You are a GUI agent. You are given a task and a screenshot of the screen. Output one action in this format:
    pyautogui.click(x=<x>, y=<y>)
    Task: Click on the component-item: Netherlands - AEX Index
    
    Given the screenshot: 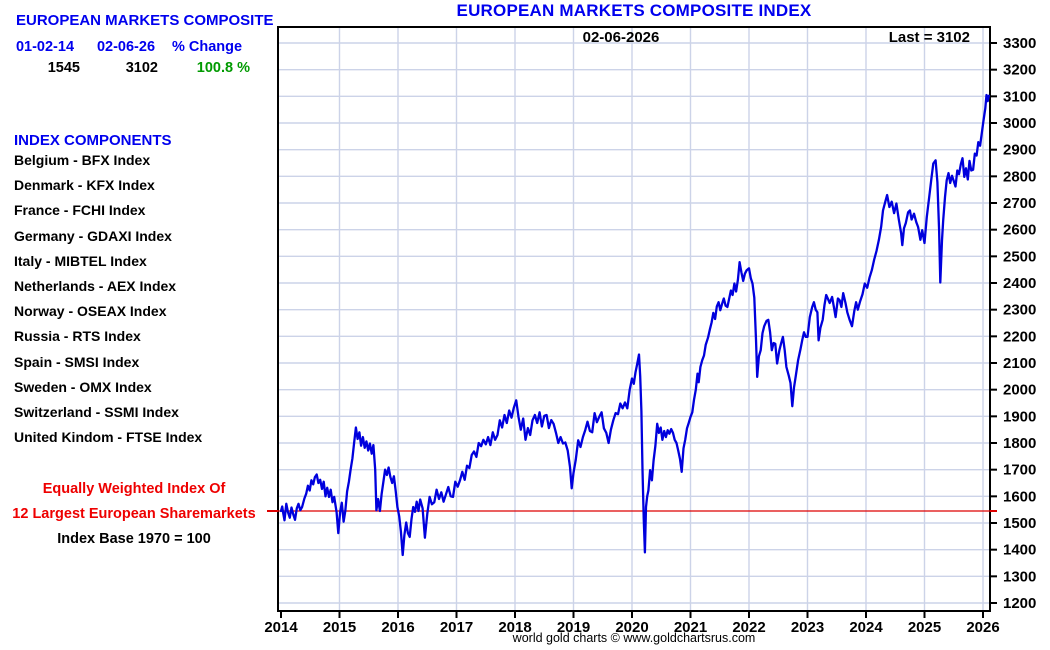 What is the action you would take?
    pyautogui.click(x=95, y=286)
    